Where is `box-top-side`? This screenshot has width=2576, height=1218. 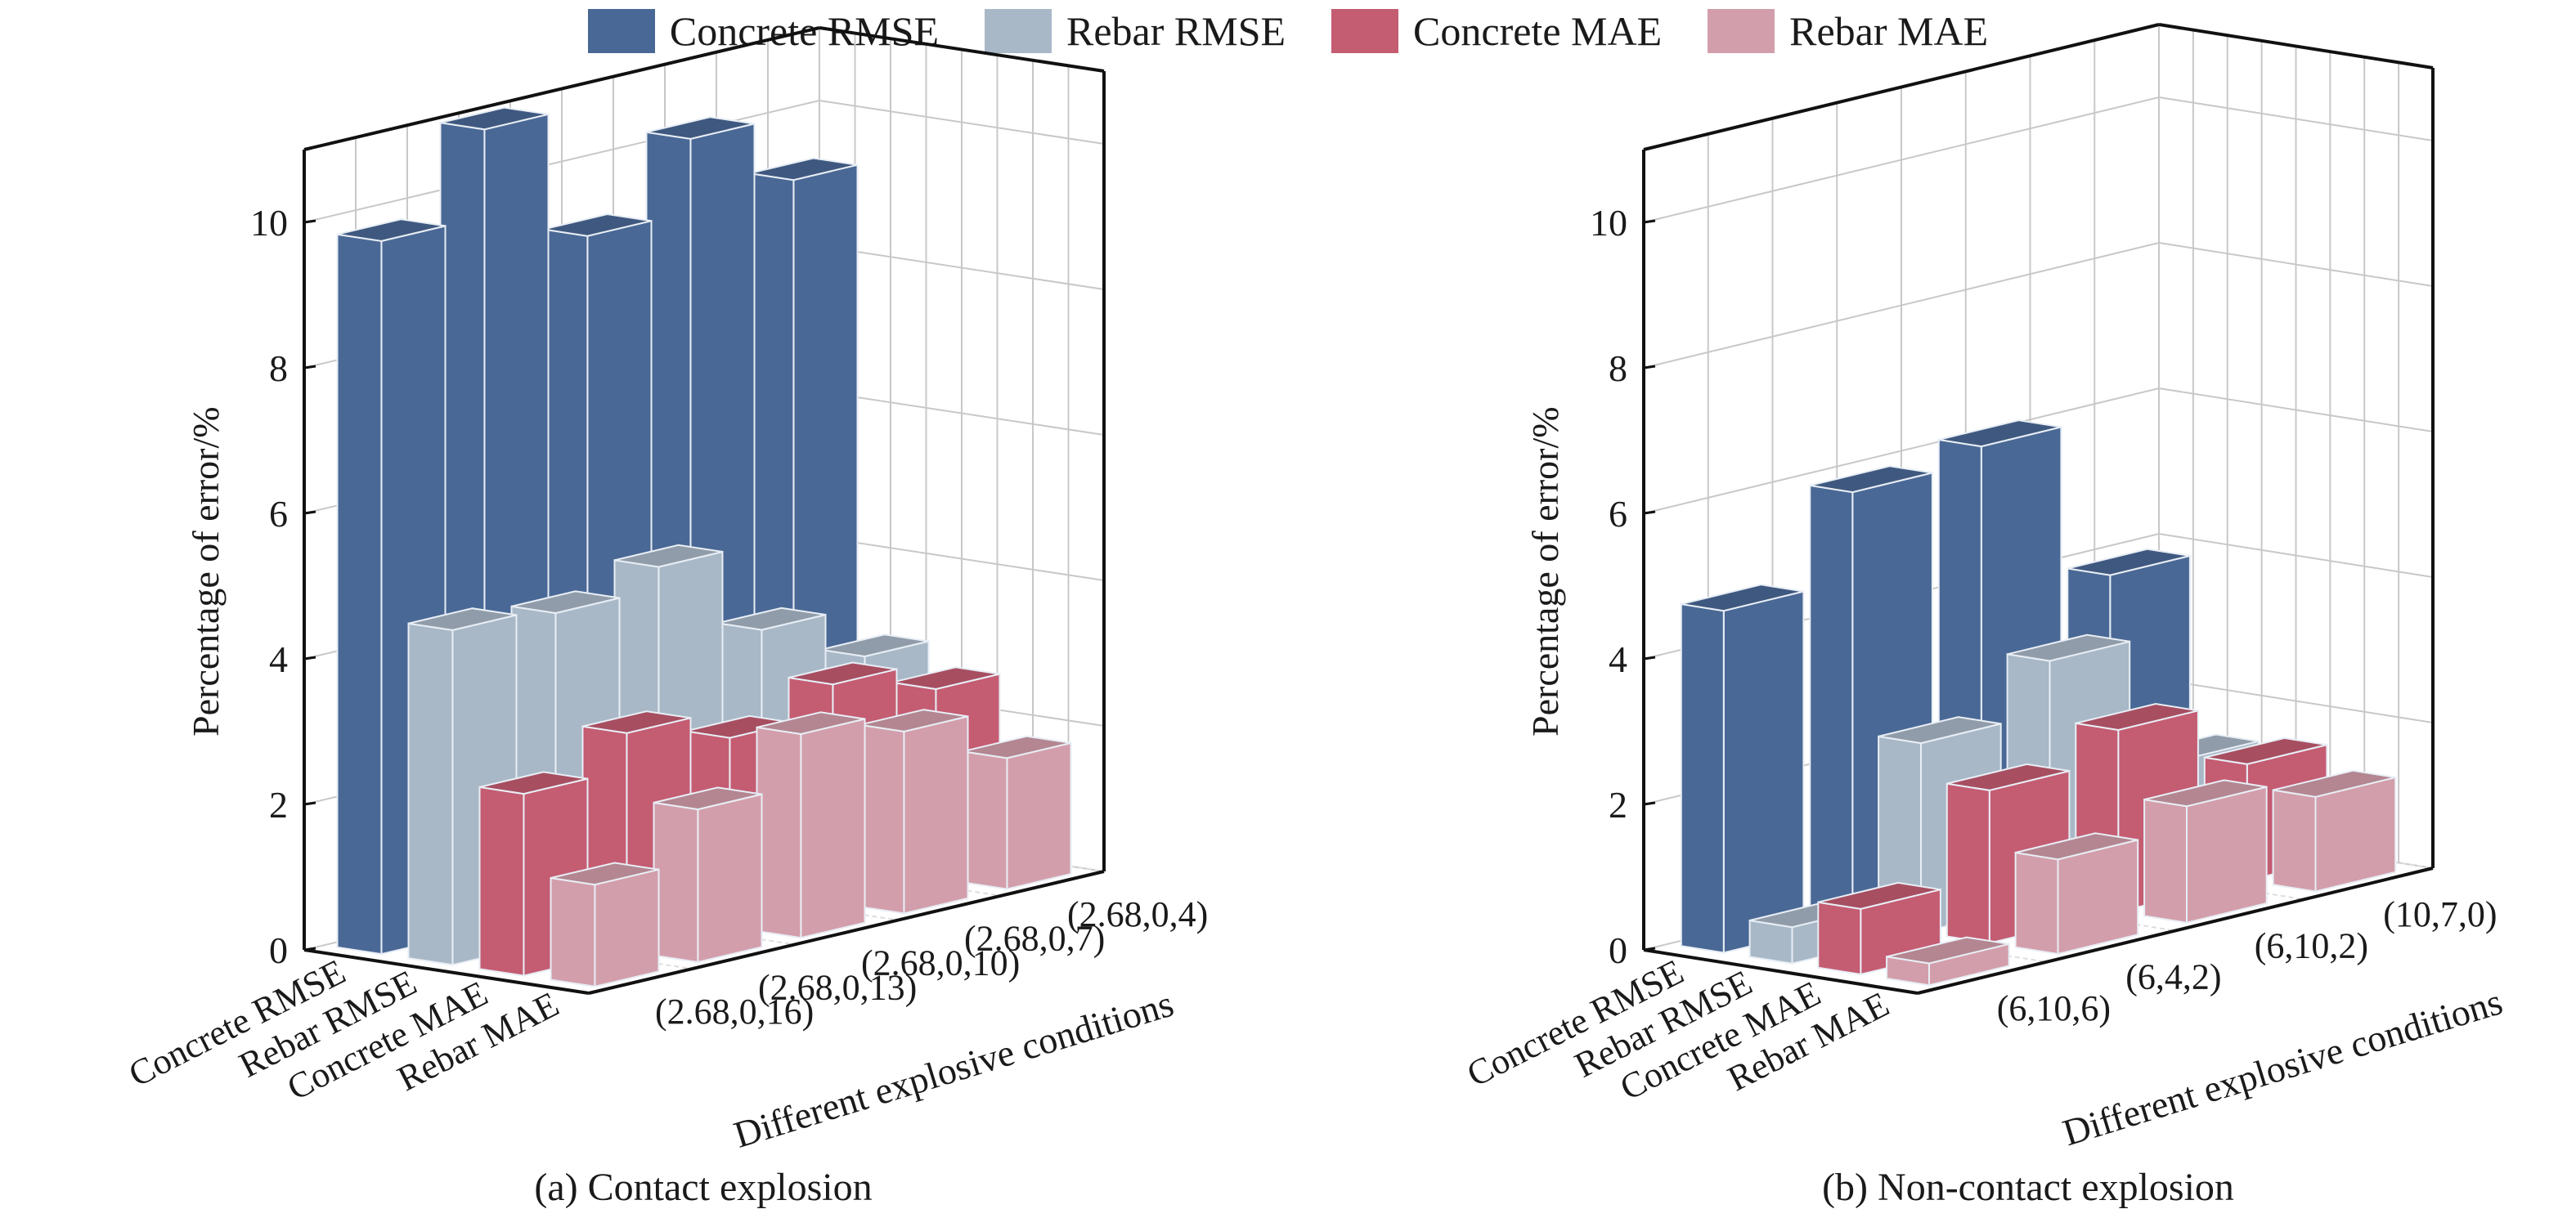 box-top-side is located at coordinates (2296, 46).